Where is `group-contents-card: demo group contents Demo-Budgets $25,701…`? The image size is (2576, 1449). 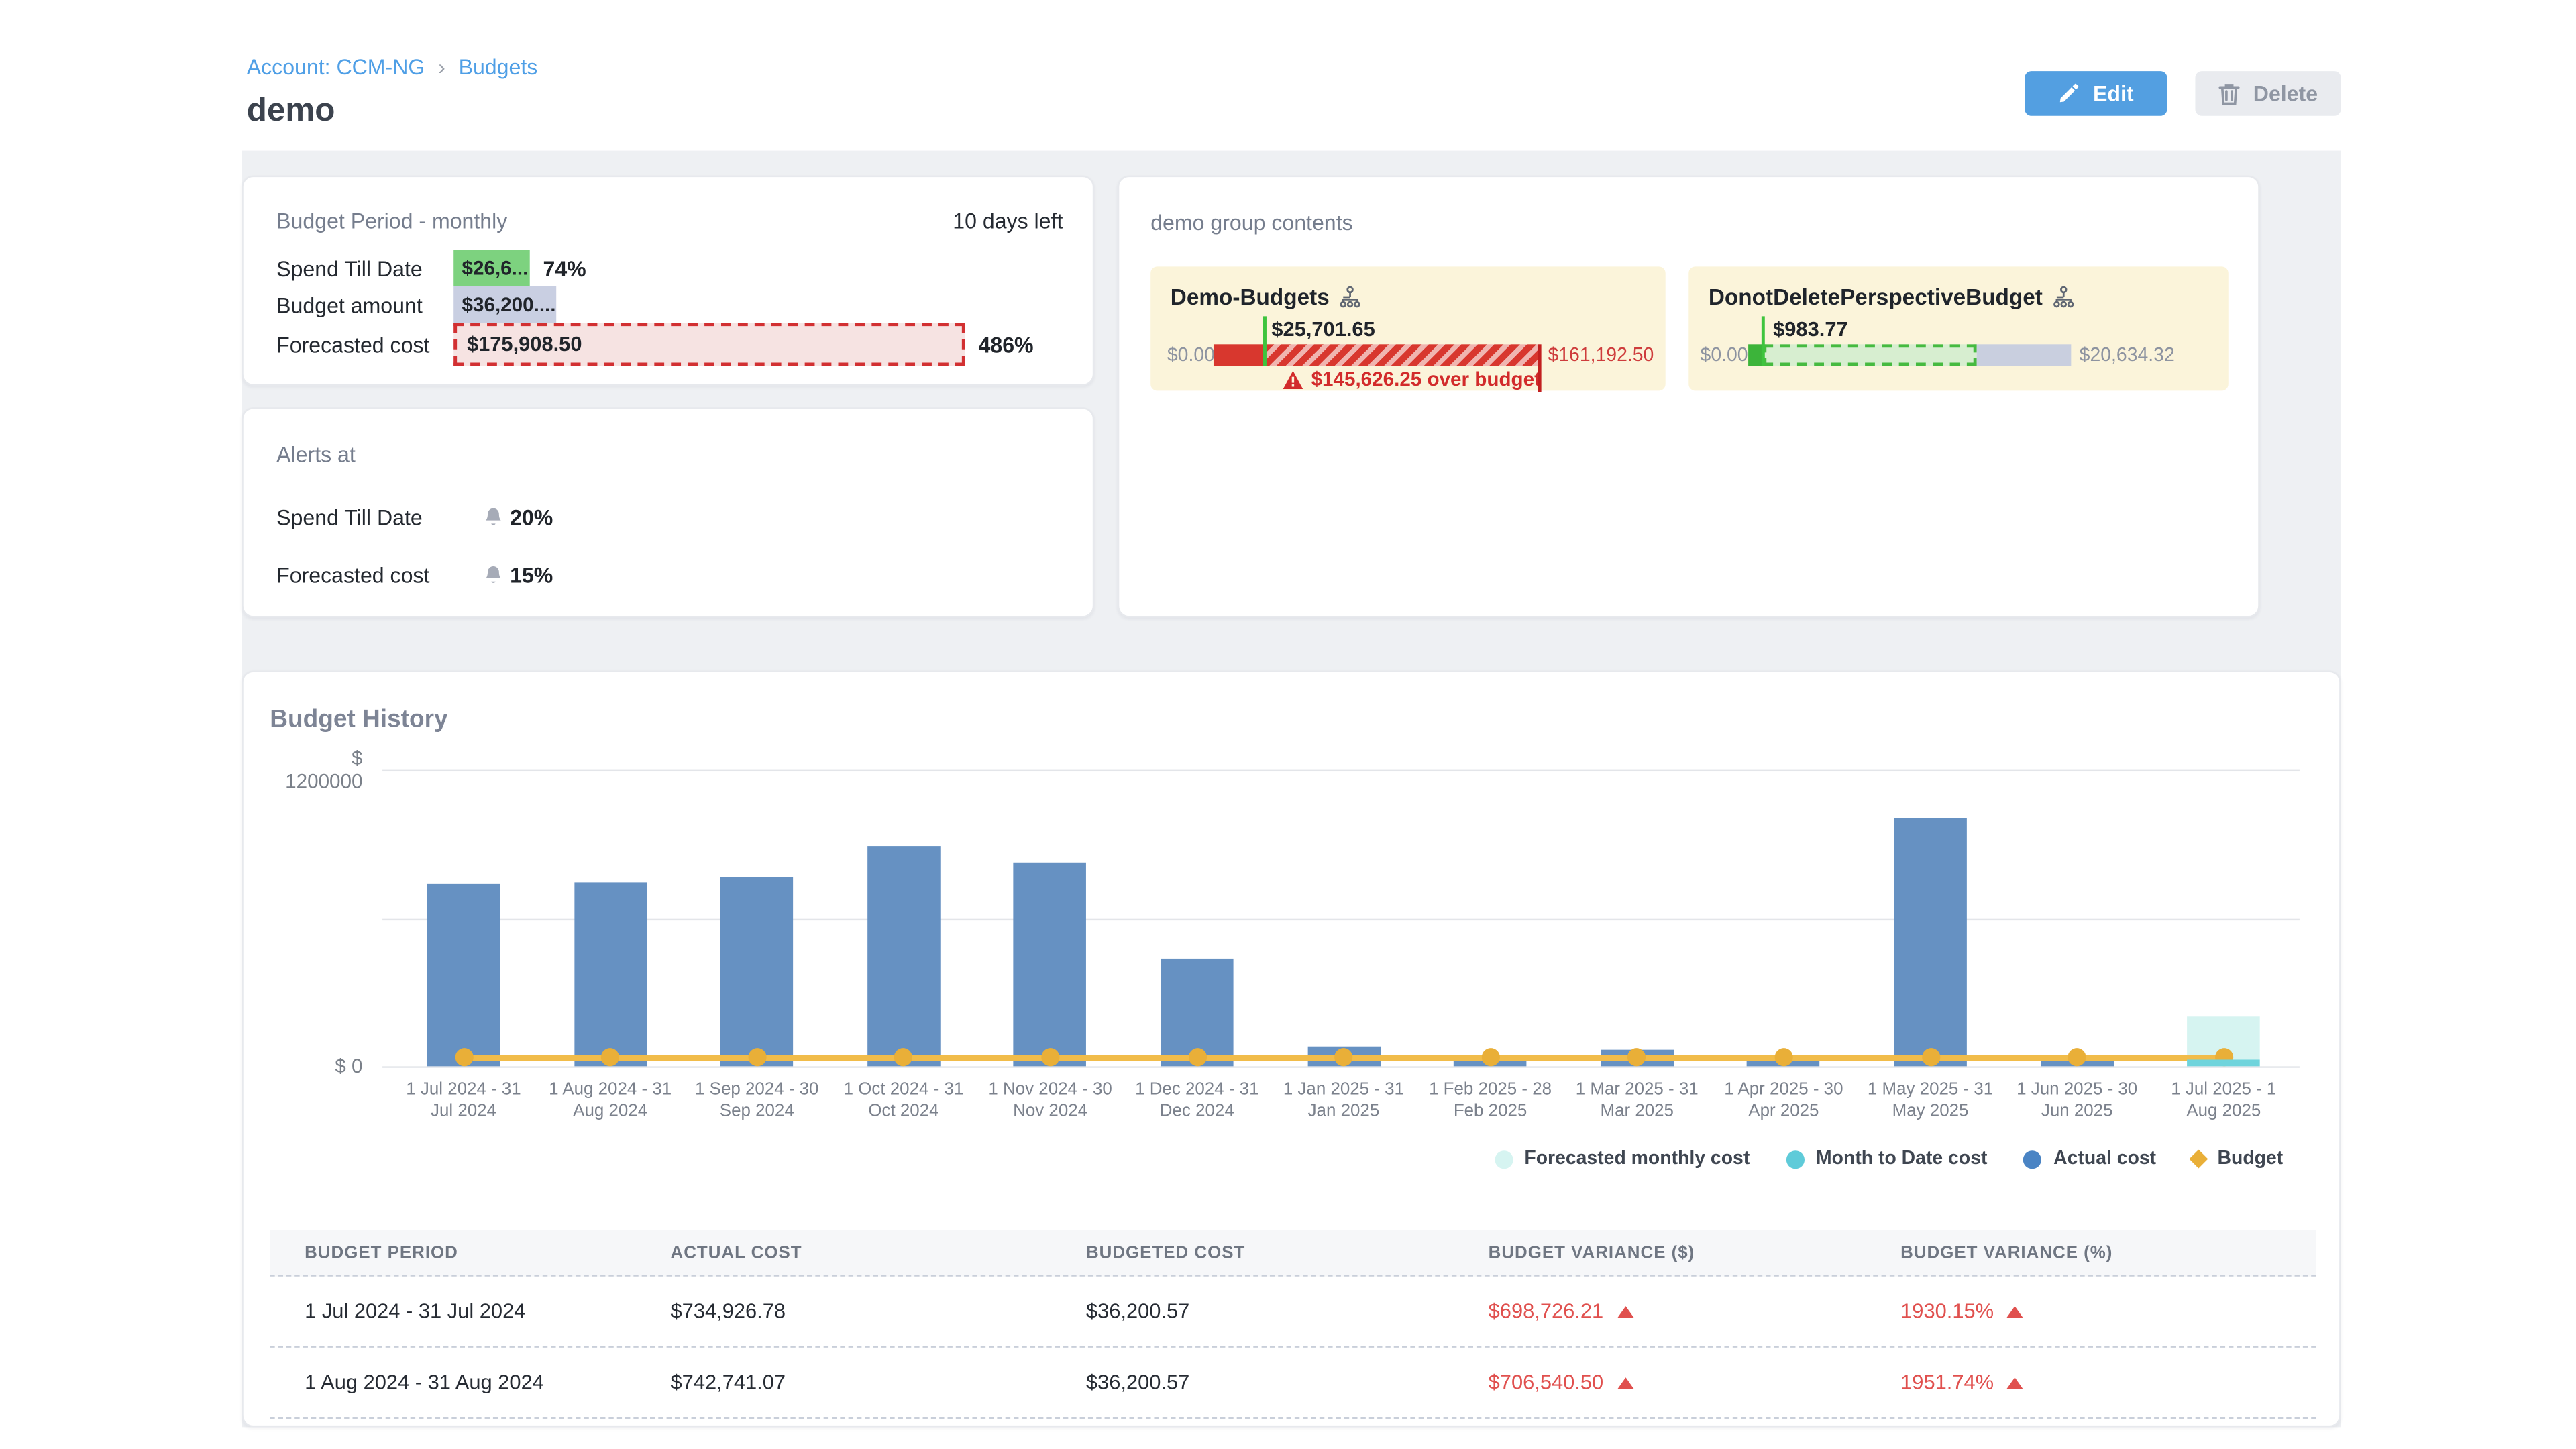 group-contents-card: demo group contents Demo-Budgets $25,701… is located at coordinates (1688, 396).